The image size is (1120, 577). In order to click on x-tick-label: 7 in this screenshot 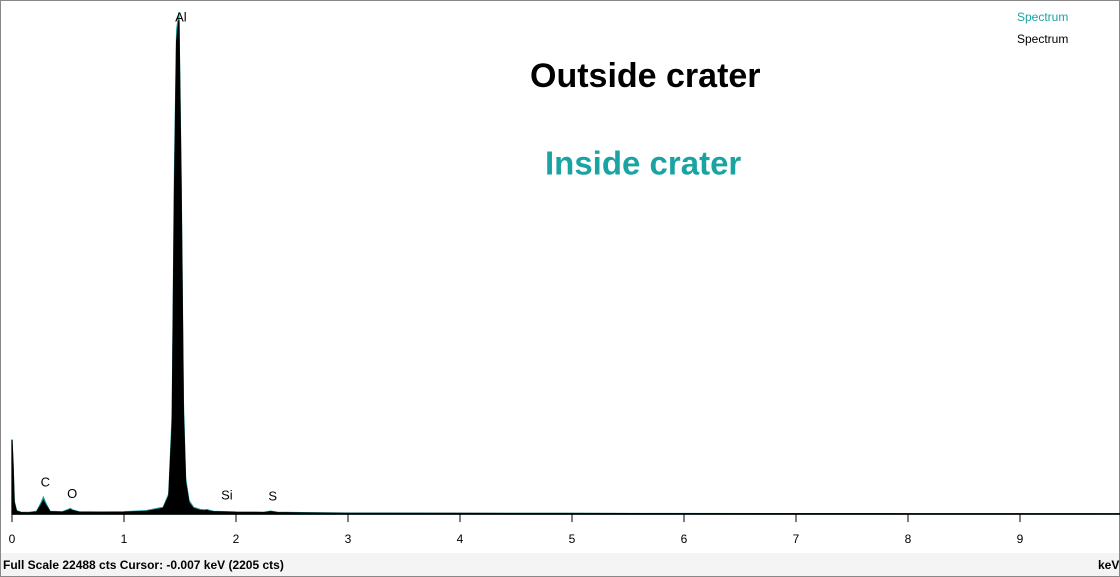, I will do `click(796, 539)`.